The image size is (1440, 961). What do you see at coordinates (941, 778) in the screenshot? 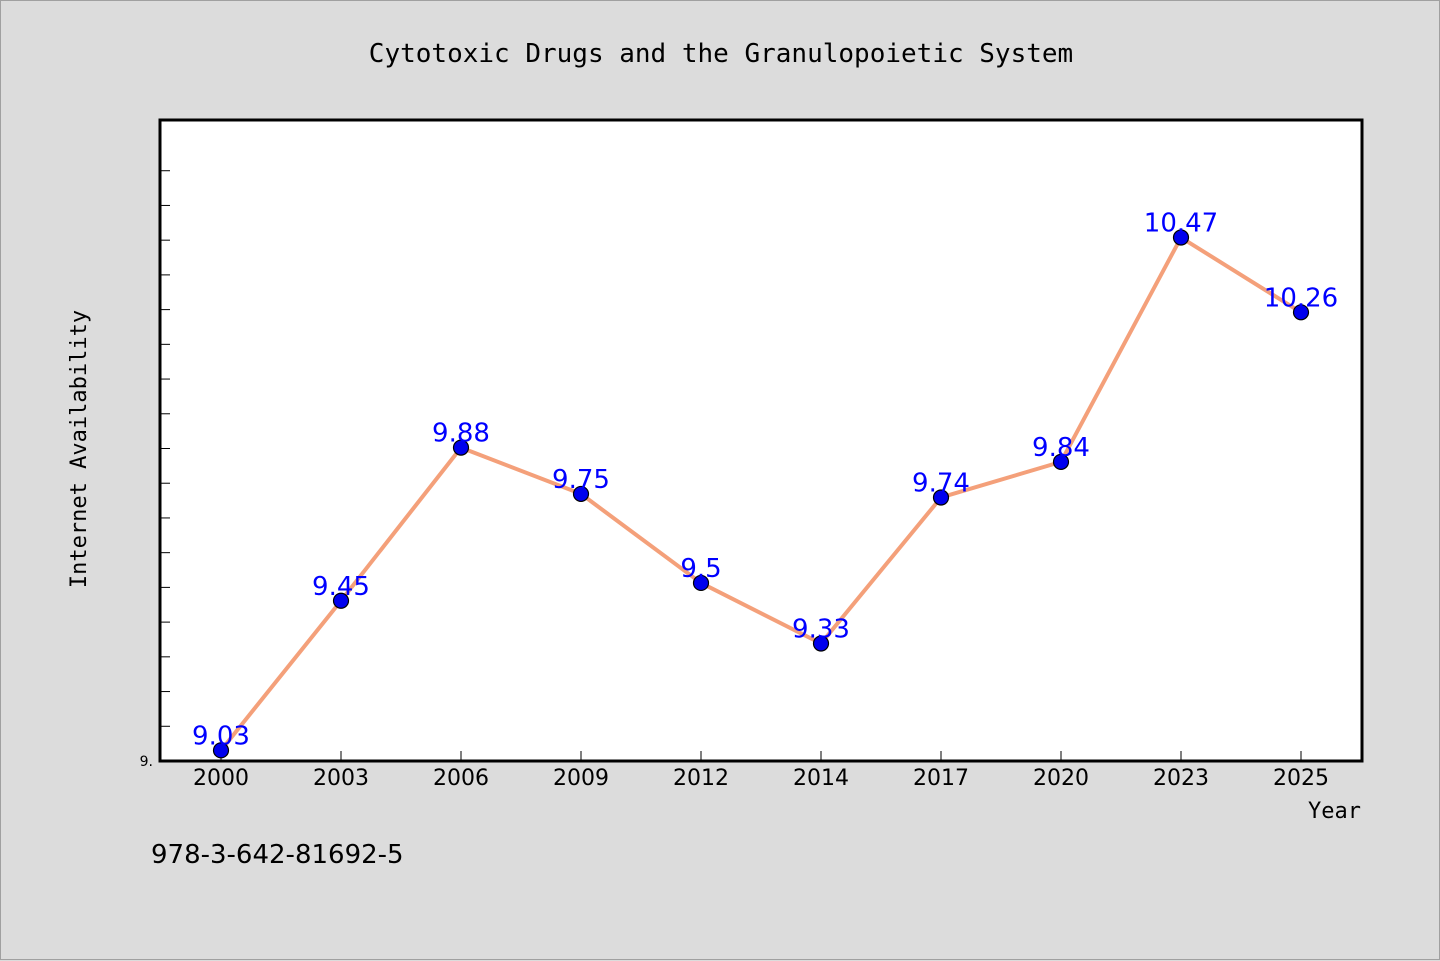
I see `x-tick-label: 2017` at bounding box center [941, 778].